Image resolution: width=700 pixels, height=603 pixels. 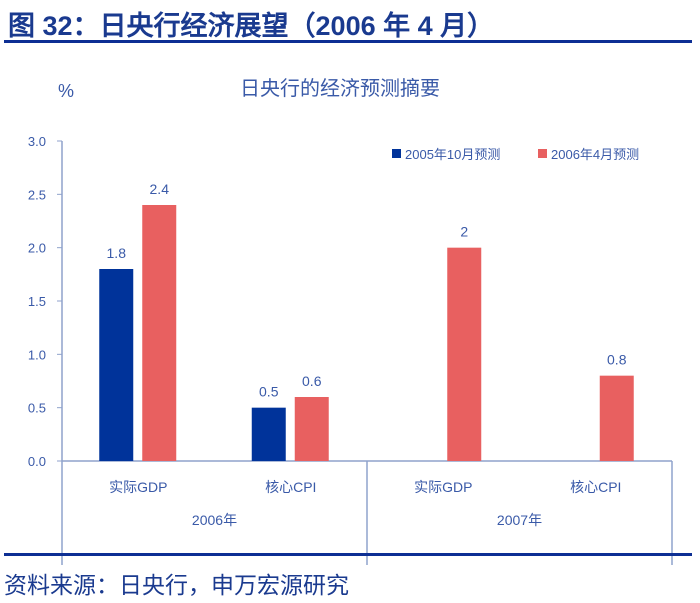 What do you see at coordinates (37, 461) in the screenshot?
I see `y-tick-label: 0.0` at bounding box center [37, 461].